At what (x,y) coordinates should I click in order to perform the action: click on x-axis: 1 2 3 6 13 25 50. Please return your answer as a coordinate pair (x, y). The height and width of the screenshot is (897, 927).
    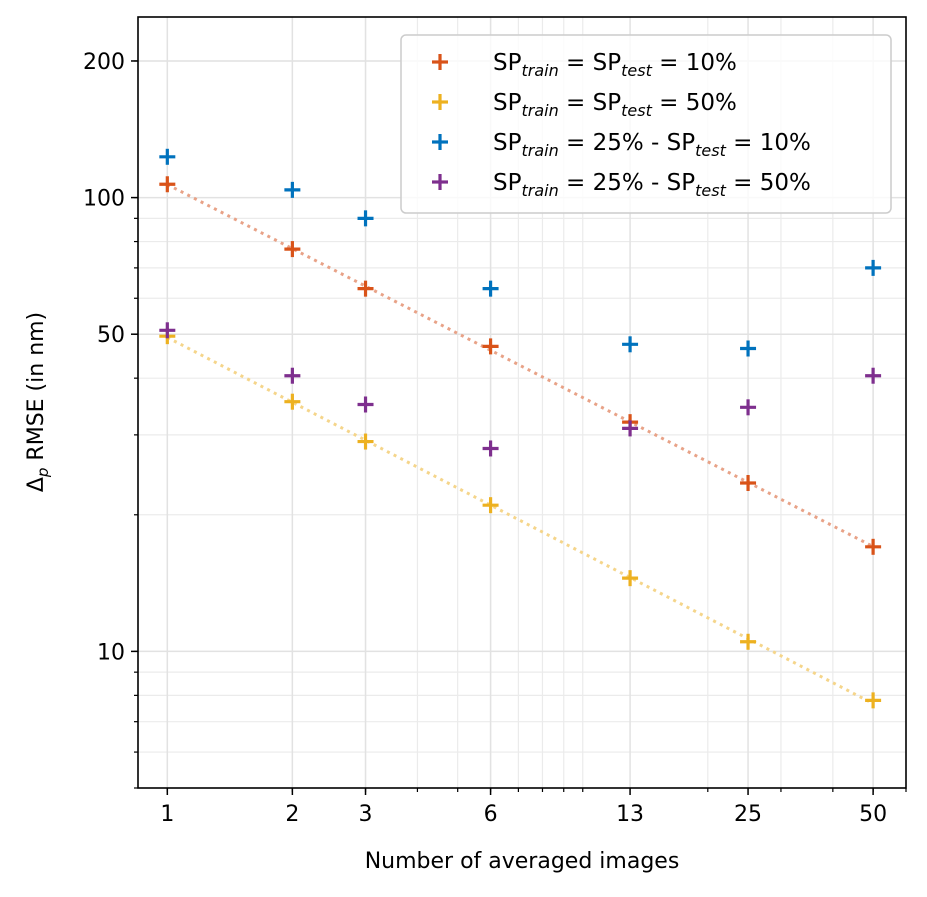
    Looking at the image, I should click on (533, 807).